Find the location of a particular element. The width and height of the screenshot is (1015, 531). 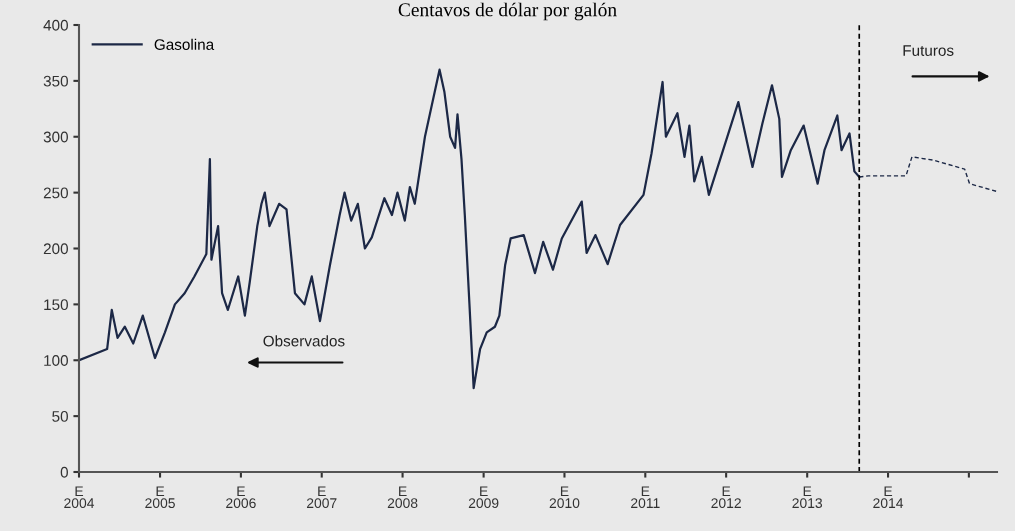

x-tick-label: E 2005 is located at coordinates (160, 497).